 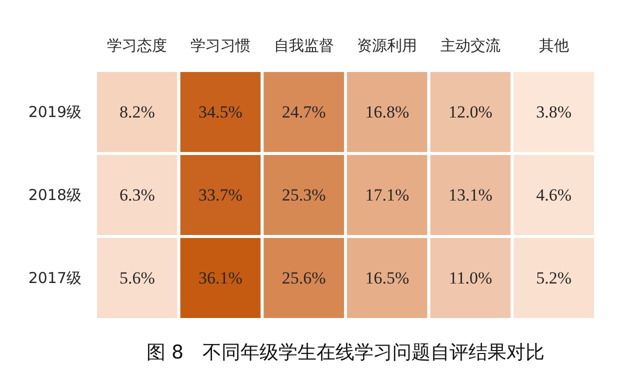 I want to click on data-label: 16.5%, so click(x=387, y=278).